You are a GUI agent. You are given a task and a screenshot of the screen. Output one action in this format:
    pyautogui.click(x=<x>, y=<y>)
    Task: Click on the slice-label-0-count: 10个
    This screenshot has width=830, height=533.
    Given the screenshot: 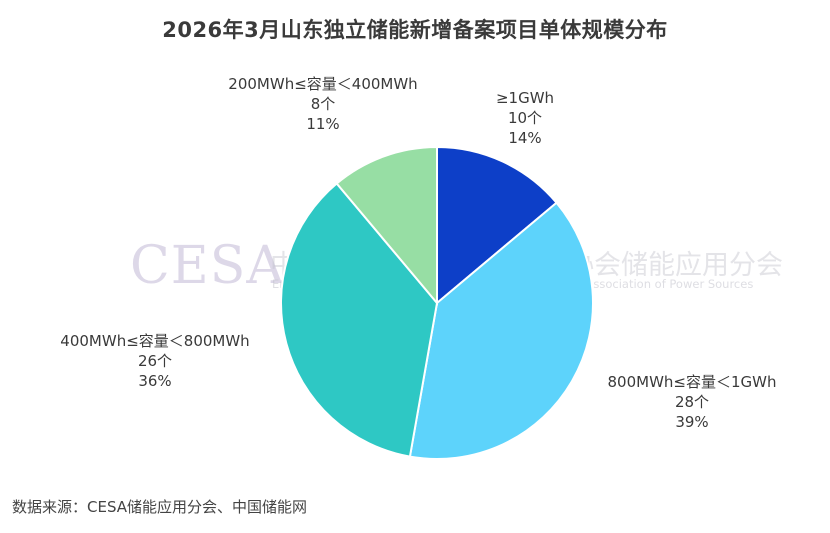 What is the action you would take?
    pyautogui.click(x=525, y=118)
    